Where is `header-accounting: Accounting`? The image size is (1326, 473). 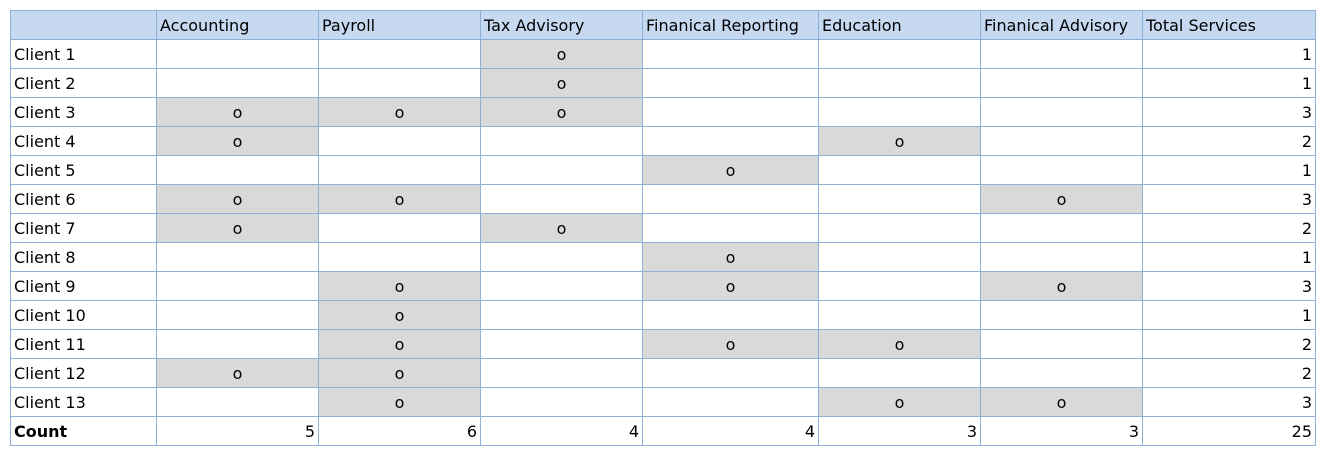 header-accounting: Accounting is located at coordinates (237, 25).